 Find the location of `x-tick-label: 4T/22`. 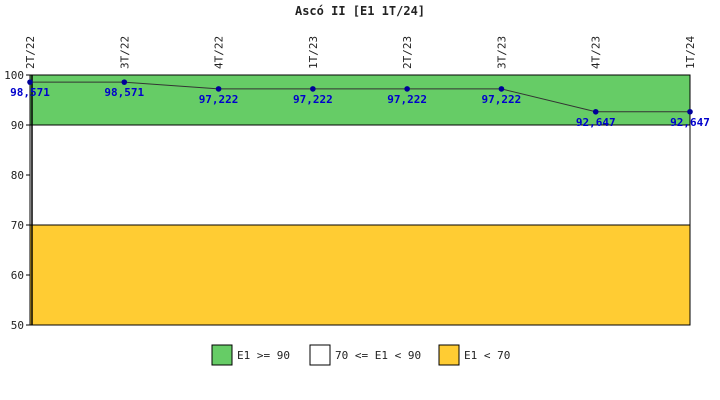

x-tick-label: 4T/22 is located at coordinates (219, 52).